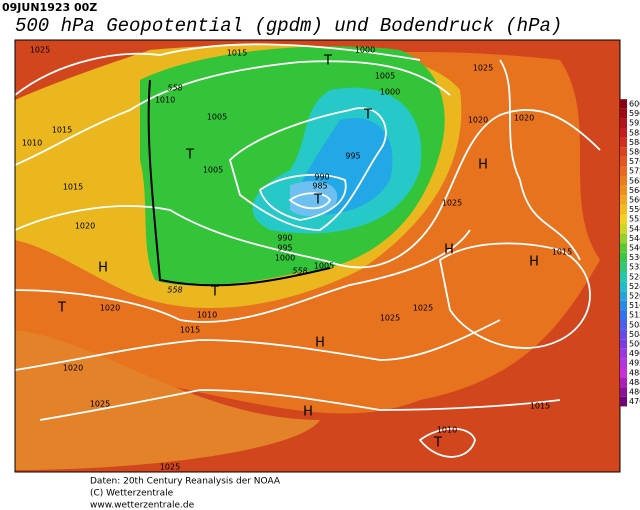 The image size is (640, 510). What do you see at coordinates (390, 92) in the screenshot?
I see `isobar-label: 1000` at bounding box center [390, 92].